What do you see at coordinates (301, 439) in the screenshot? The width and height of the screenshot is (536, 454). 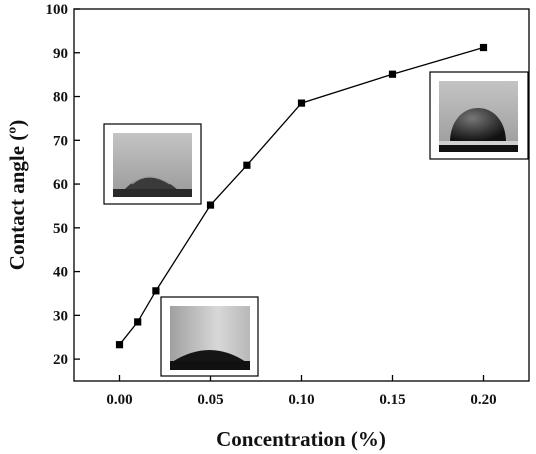 I see `x-axis-title: Concentration (%)` at bounding box center [301, 439].